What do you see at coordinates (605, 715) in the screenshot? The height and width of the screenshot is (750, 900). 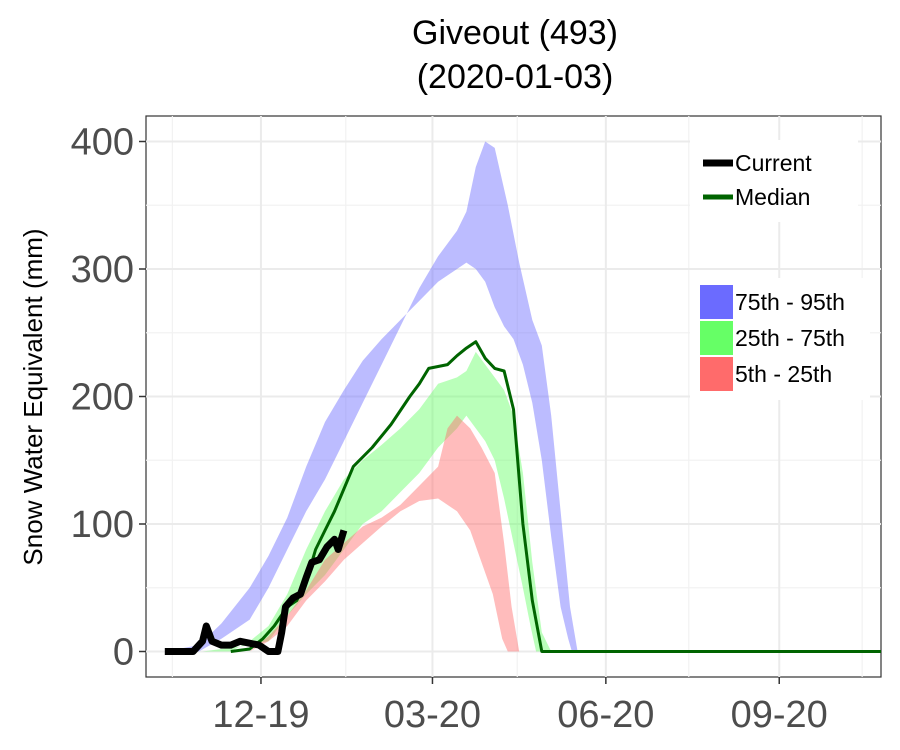 I see `x-tick-label-2: 06-20` at bounding box center [605, 715].